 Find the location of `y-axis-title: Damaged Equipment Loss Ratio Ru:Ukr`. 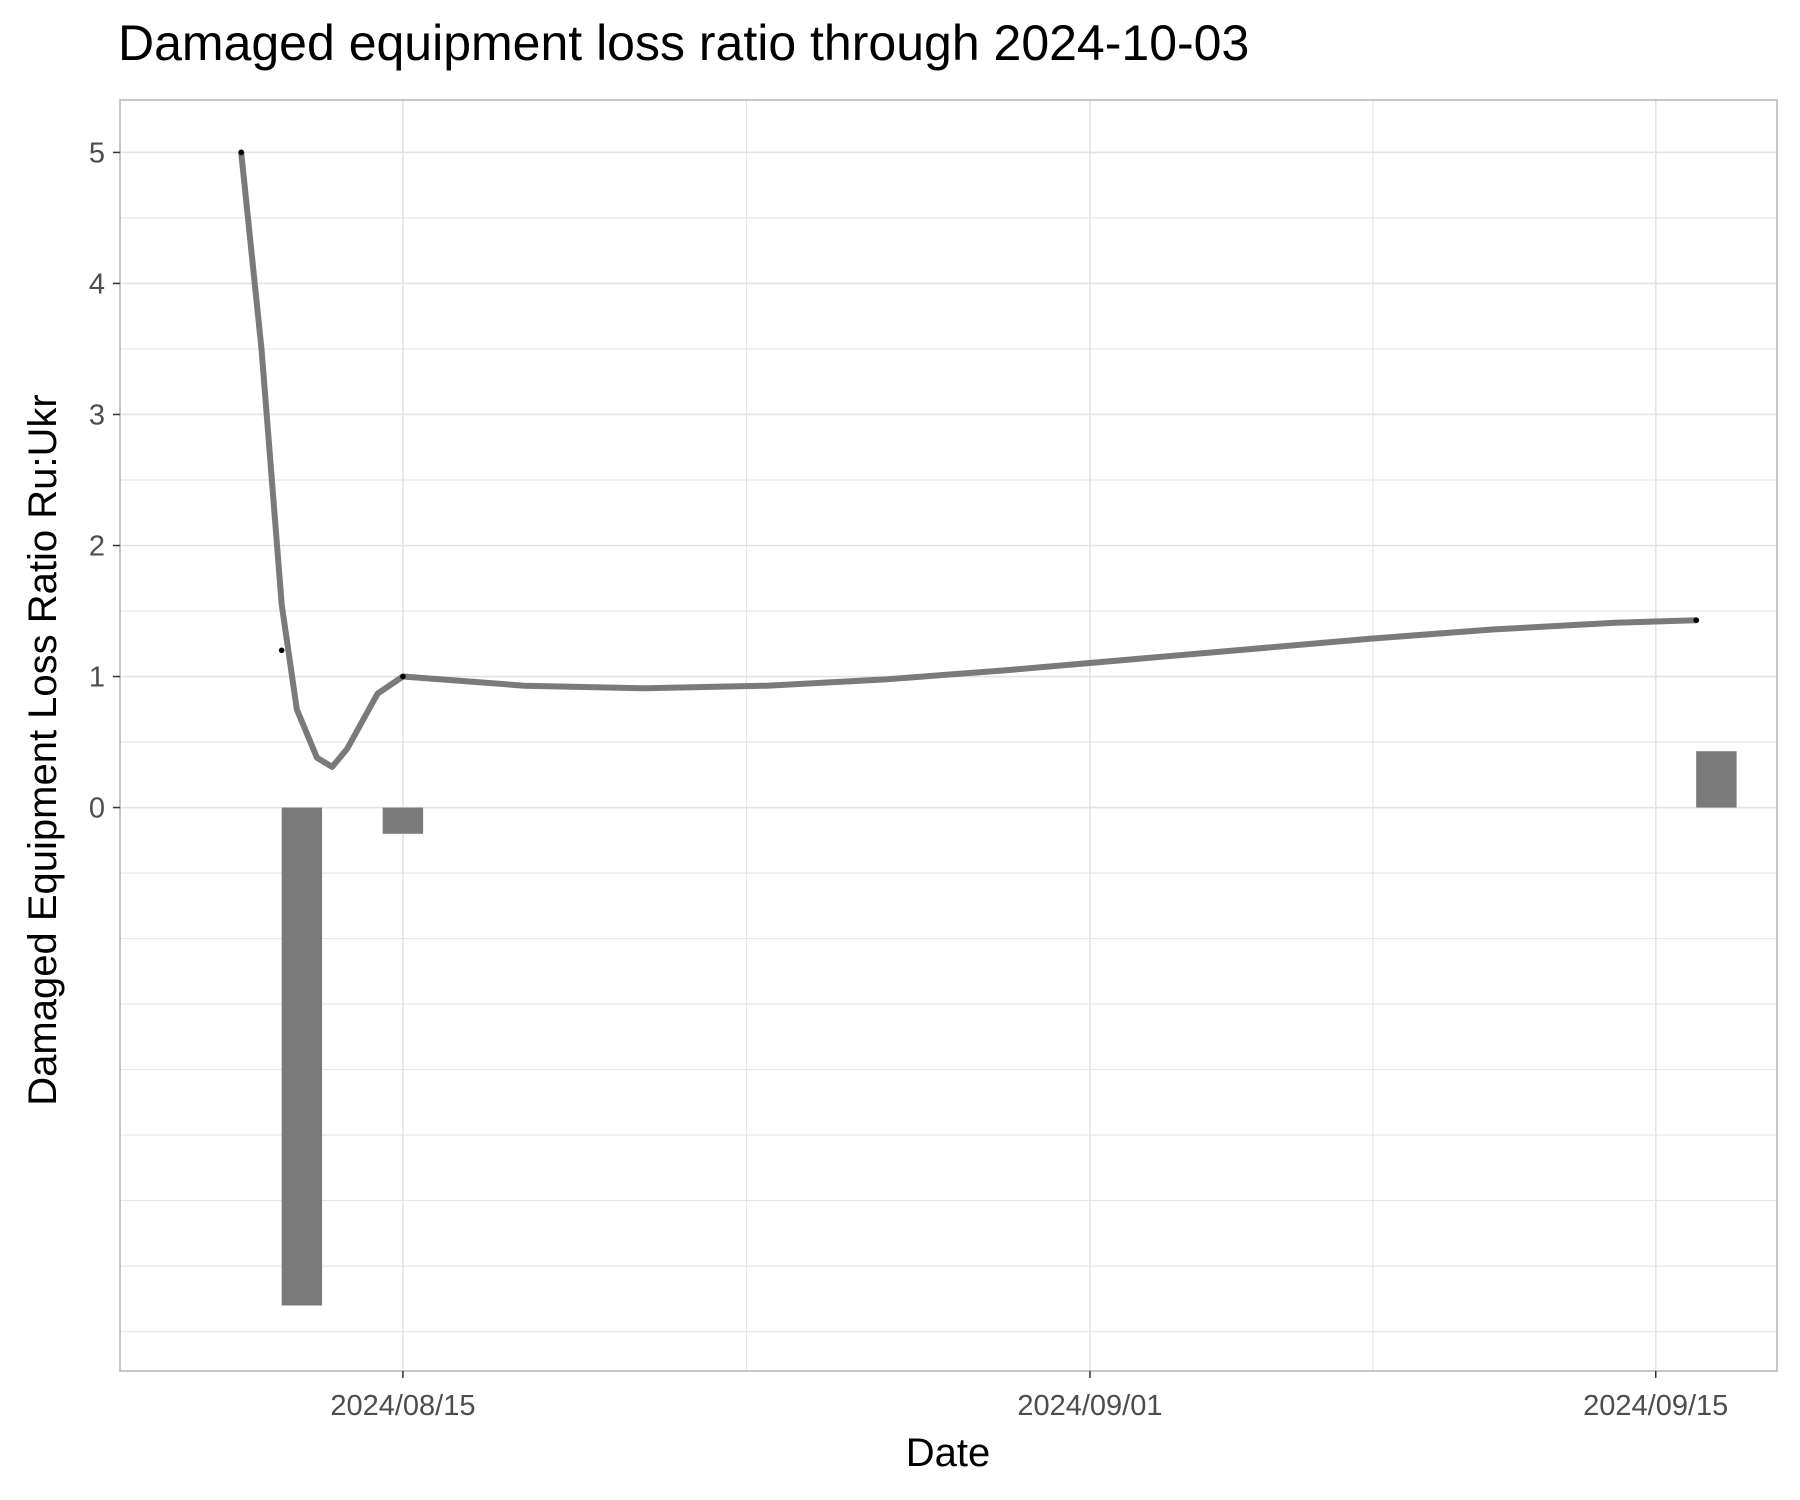

y-axis-title: Damaged Equipment Loss Ratio Ru:Ukr is located at coordinates (43, 749).